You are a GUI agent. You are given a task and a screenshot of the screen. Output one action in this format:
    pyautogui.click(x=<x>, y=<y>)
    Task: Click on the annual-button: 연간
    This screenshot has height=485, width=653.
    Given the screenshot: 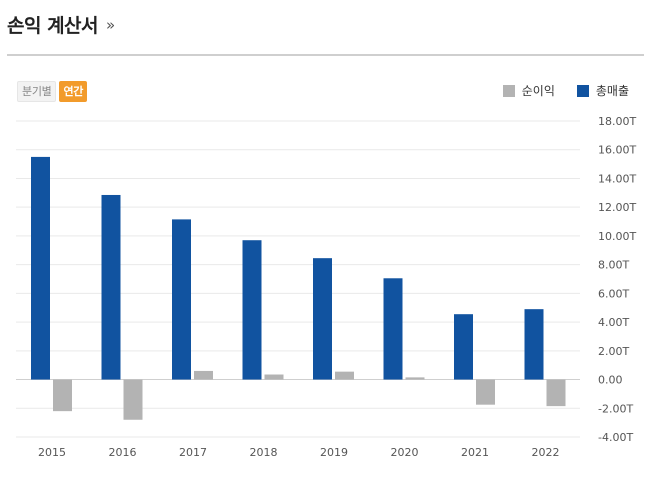 What is the action you would take?
    pyautogui.click(x=73, y=91)
    